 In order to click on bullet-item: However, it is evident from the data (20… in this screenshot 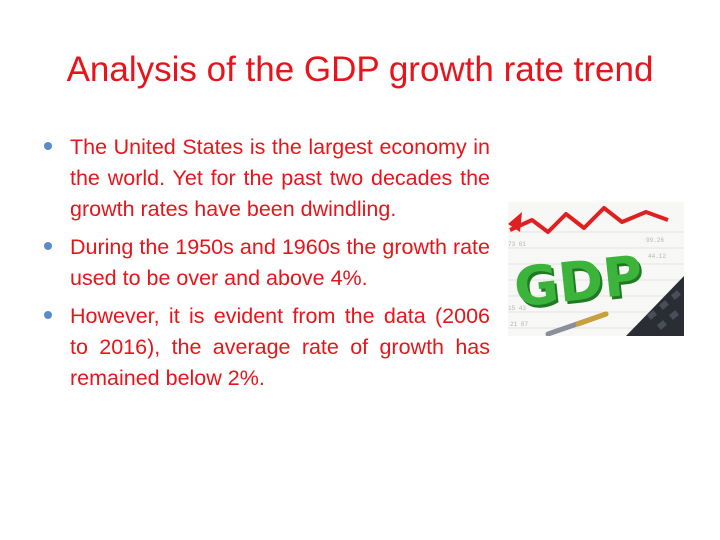, I will do `click(266, 347)`.